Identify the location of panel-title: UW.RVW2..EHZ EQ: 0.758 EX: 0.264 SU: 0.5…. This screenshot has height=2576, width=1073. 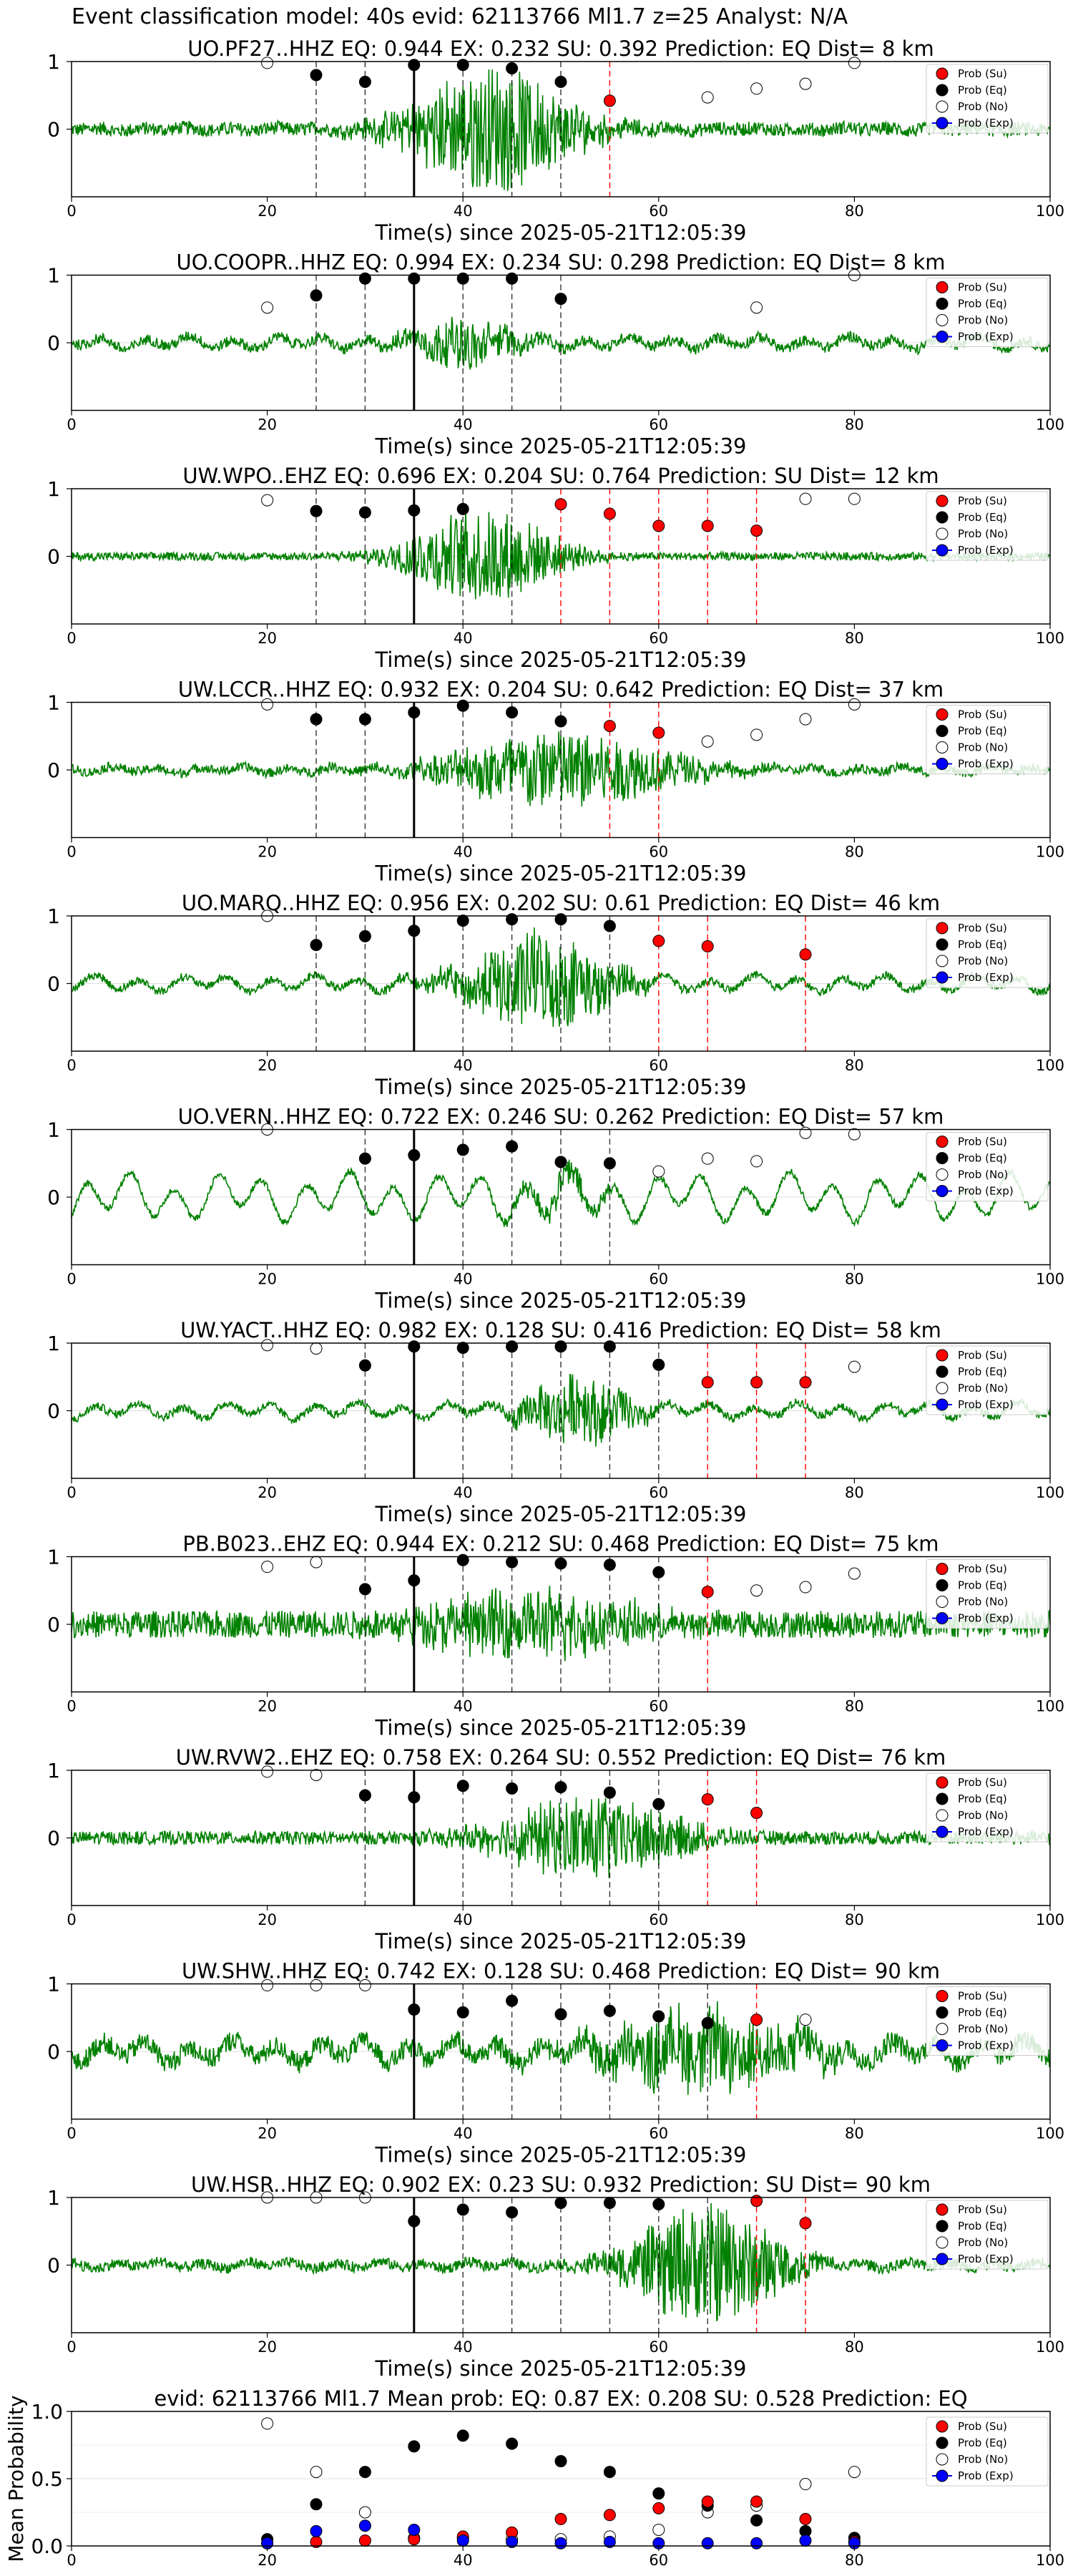
(561, 1758).